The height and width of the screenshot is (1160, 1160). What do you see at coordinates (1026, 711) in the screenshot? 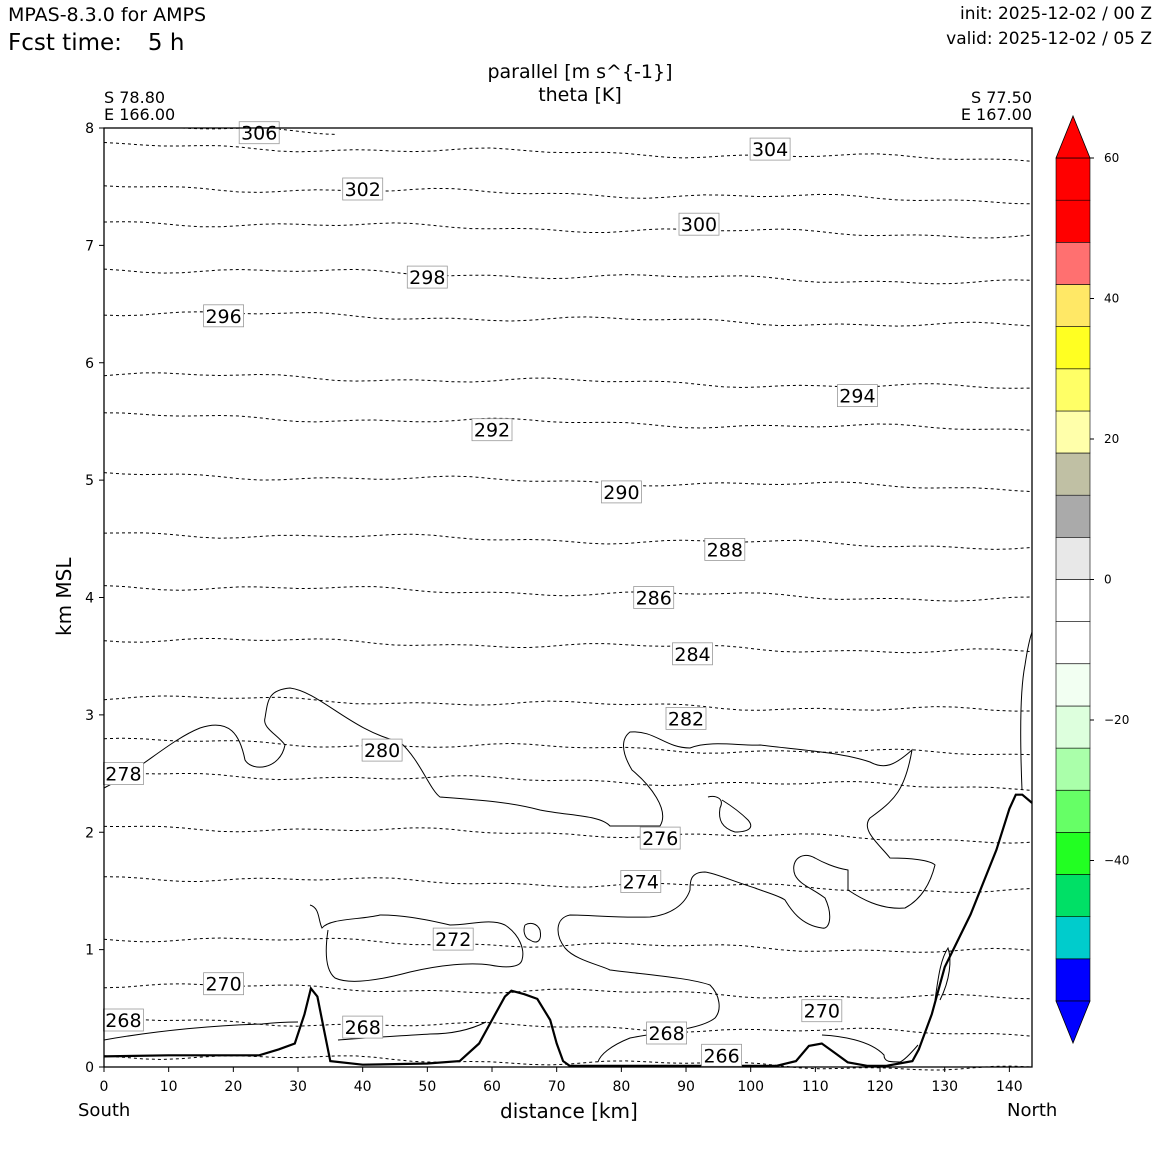
I see `wind-contour-right` at bounding box center [1026, 711].